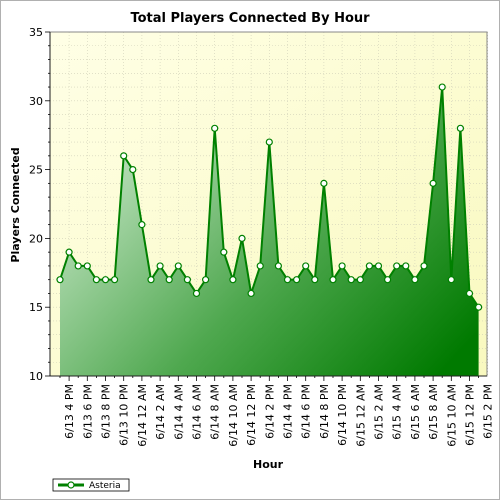 The height and width of the screenshot is (500, 500). What do you see at coordinates (488, 411) in the screenshot?
I see `x-tick-label: 6/15 2 PM` at bounding box center [488, 411].